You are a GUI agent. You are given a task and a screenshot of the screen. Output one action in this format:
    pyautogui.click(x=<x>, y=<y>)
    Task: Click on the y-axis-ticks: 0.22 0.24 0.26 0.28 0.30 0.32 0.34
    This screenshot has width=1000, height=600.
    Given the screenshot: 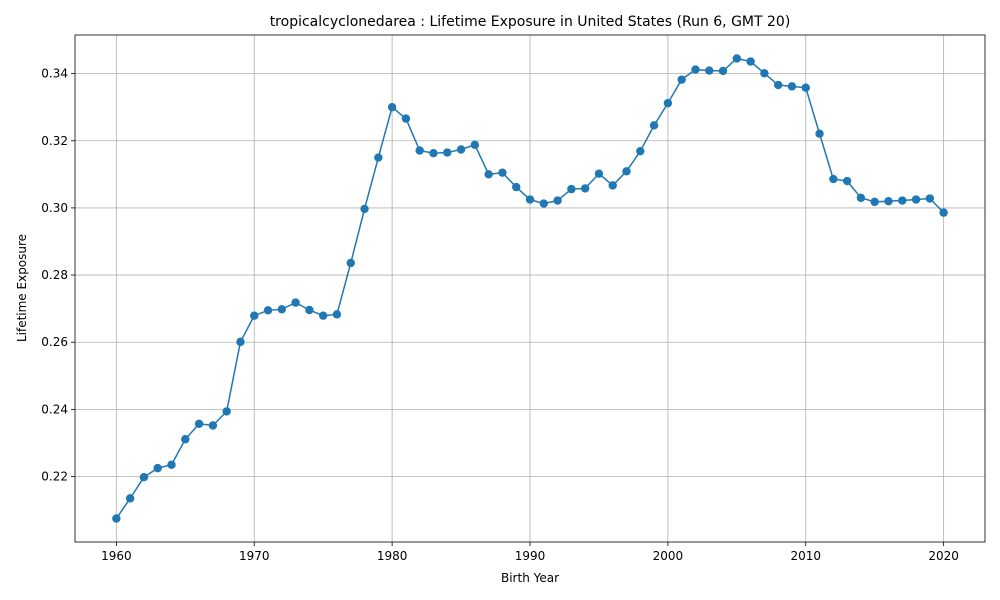 What is the action you would take?
    pyautogui.click(x=58, y=275)
    